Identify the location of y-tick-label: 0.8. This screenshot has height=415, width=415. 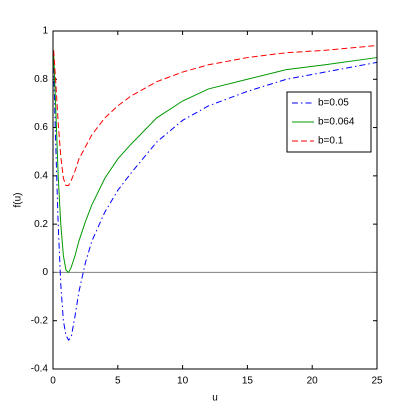
(41, 79).